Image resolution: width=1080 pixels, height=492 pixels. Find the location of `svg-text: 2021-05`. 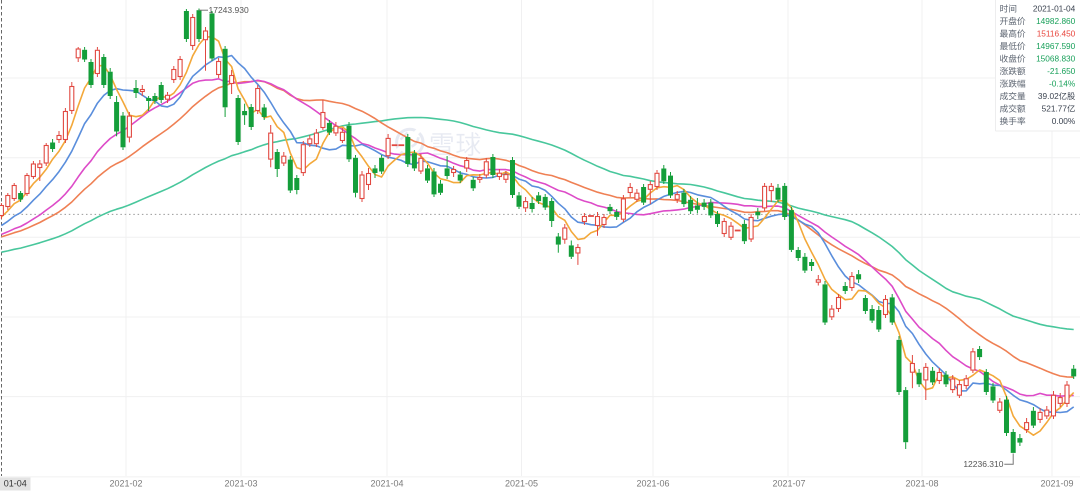

svg-text: 2021-05 is located at coordinates (521, 484).